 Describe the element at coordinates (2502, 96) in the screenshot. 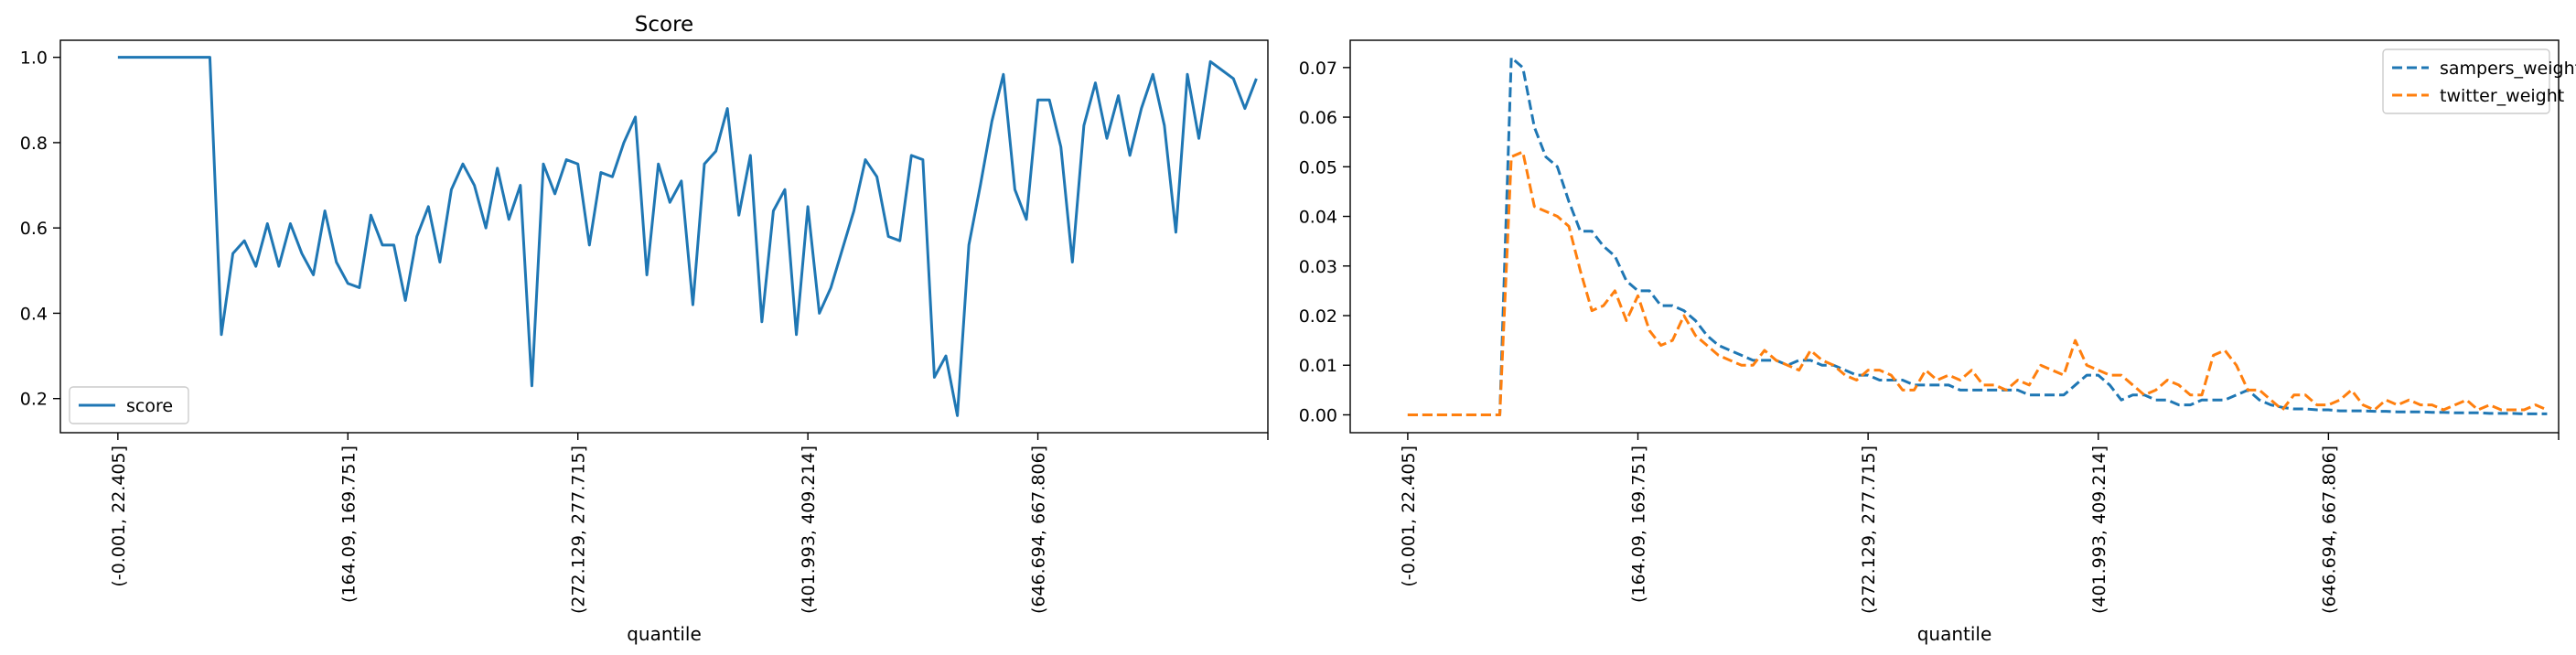

I see `c1-legend-label: twitter_weight` at that location.